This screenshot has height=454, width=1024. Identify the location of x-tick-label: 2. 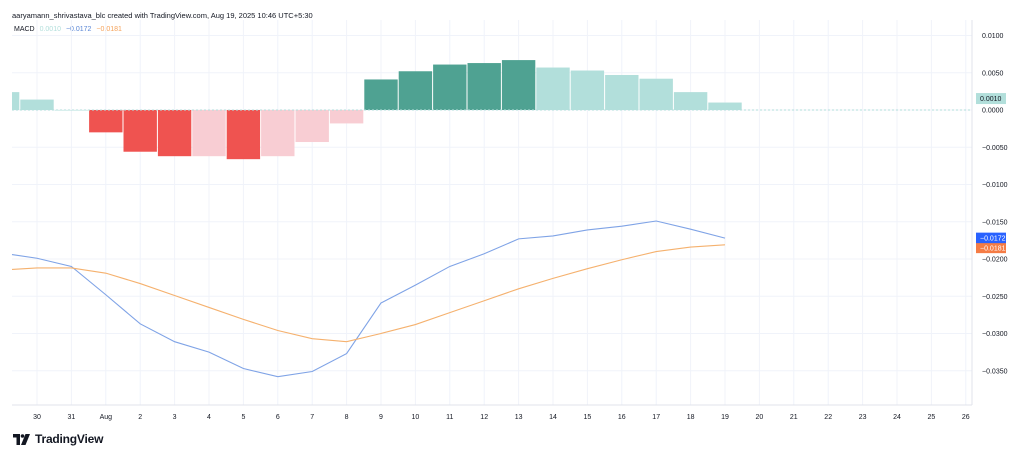
(140, 417).